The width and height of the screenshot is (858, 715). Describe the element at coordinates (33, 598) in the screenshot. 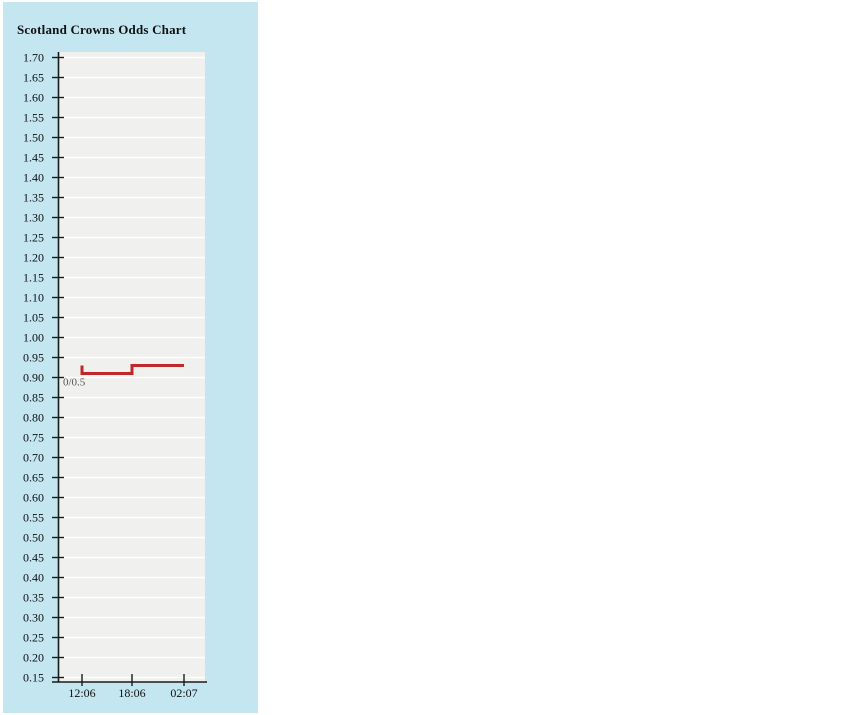

I see `y-tick-label: 0.35` at that location.